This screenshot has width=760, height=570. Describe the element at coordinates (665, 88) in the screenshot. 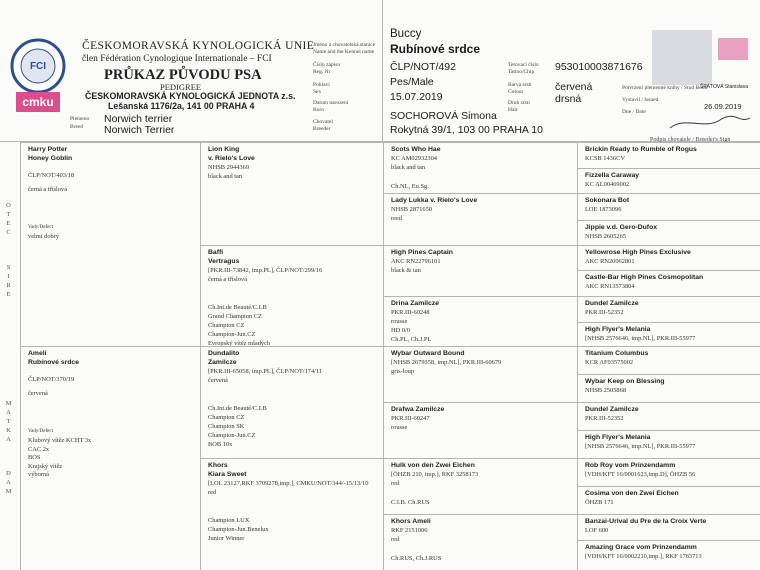

I see `studbook-label: Potvrzení plemenné knihy / Stud Book` at that location.